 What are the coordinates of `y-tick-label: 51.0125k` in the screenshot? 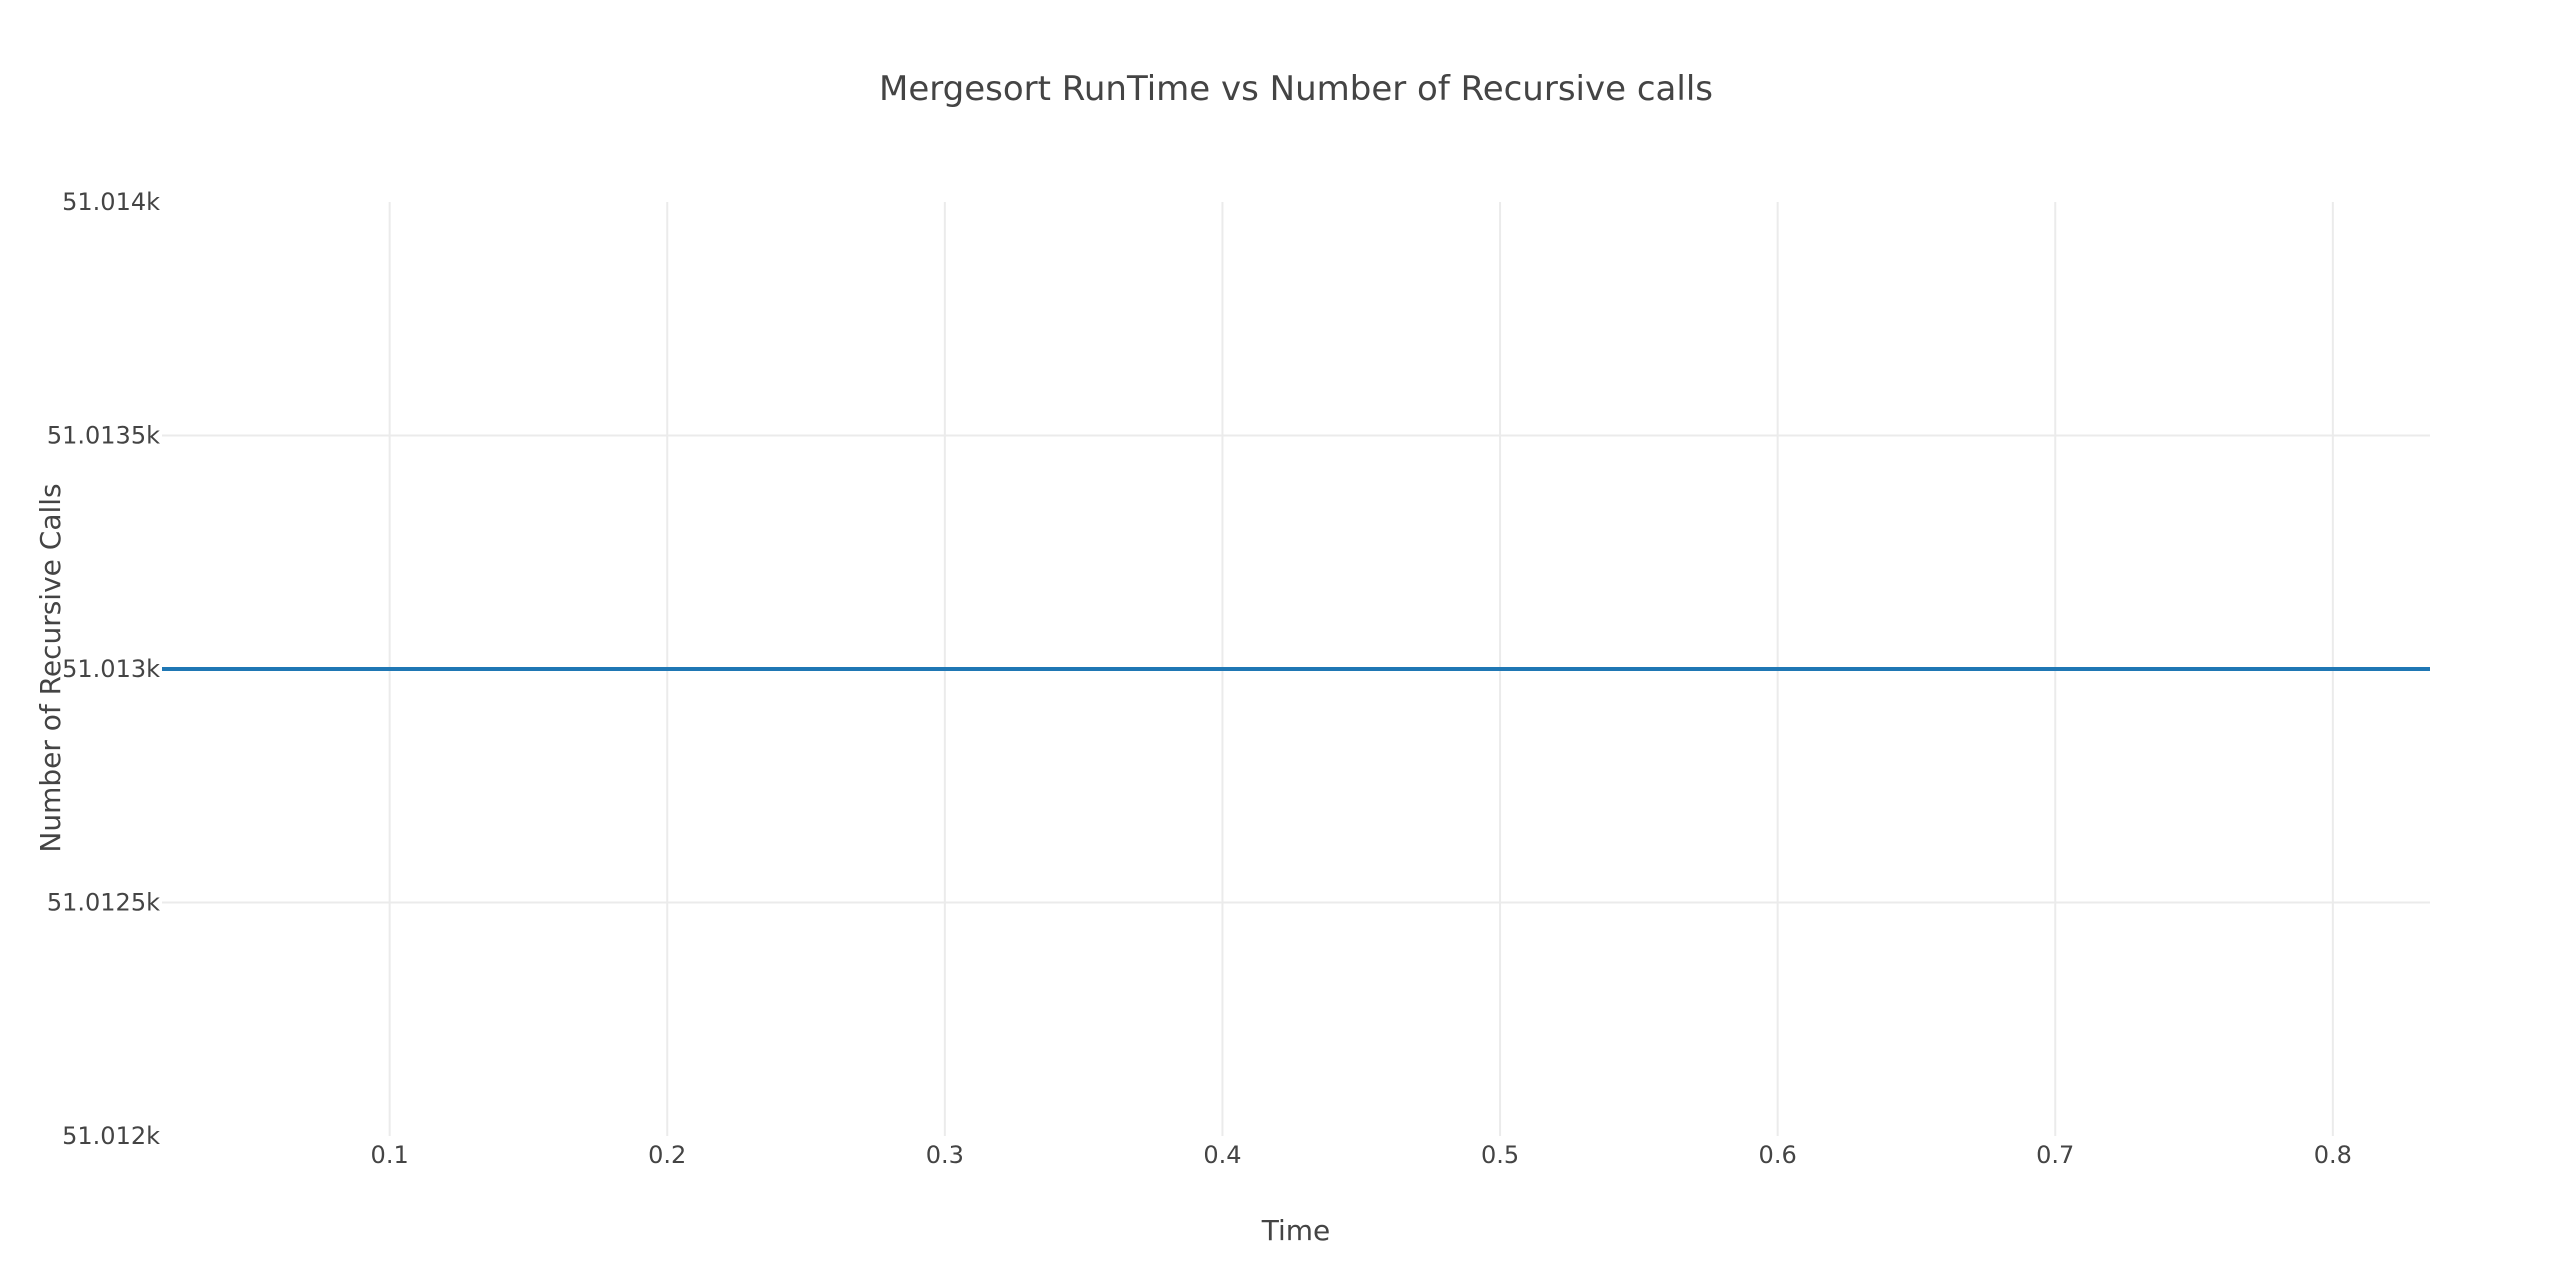 It's located at (103, 903).